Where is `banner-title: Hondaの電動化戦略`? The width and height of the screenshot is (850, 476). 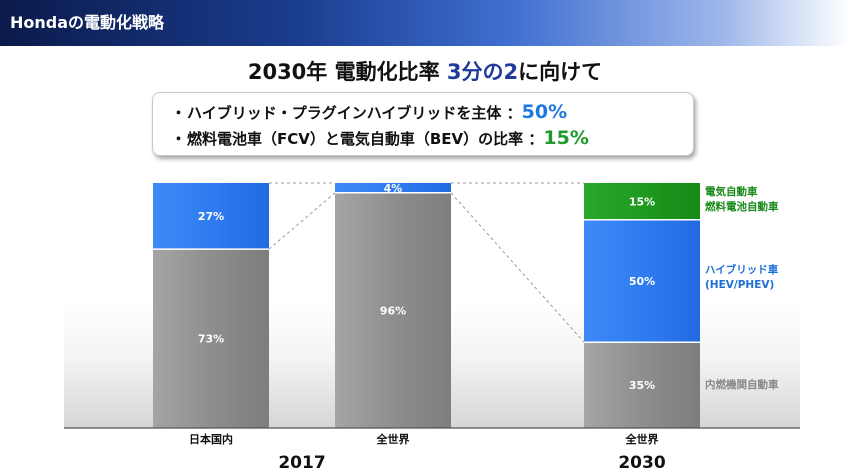
banner-title: Hondaの電動化戦略 is located at coordinates (87, 22).